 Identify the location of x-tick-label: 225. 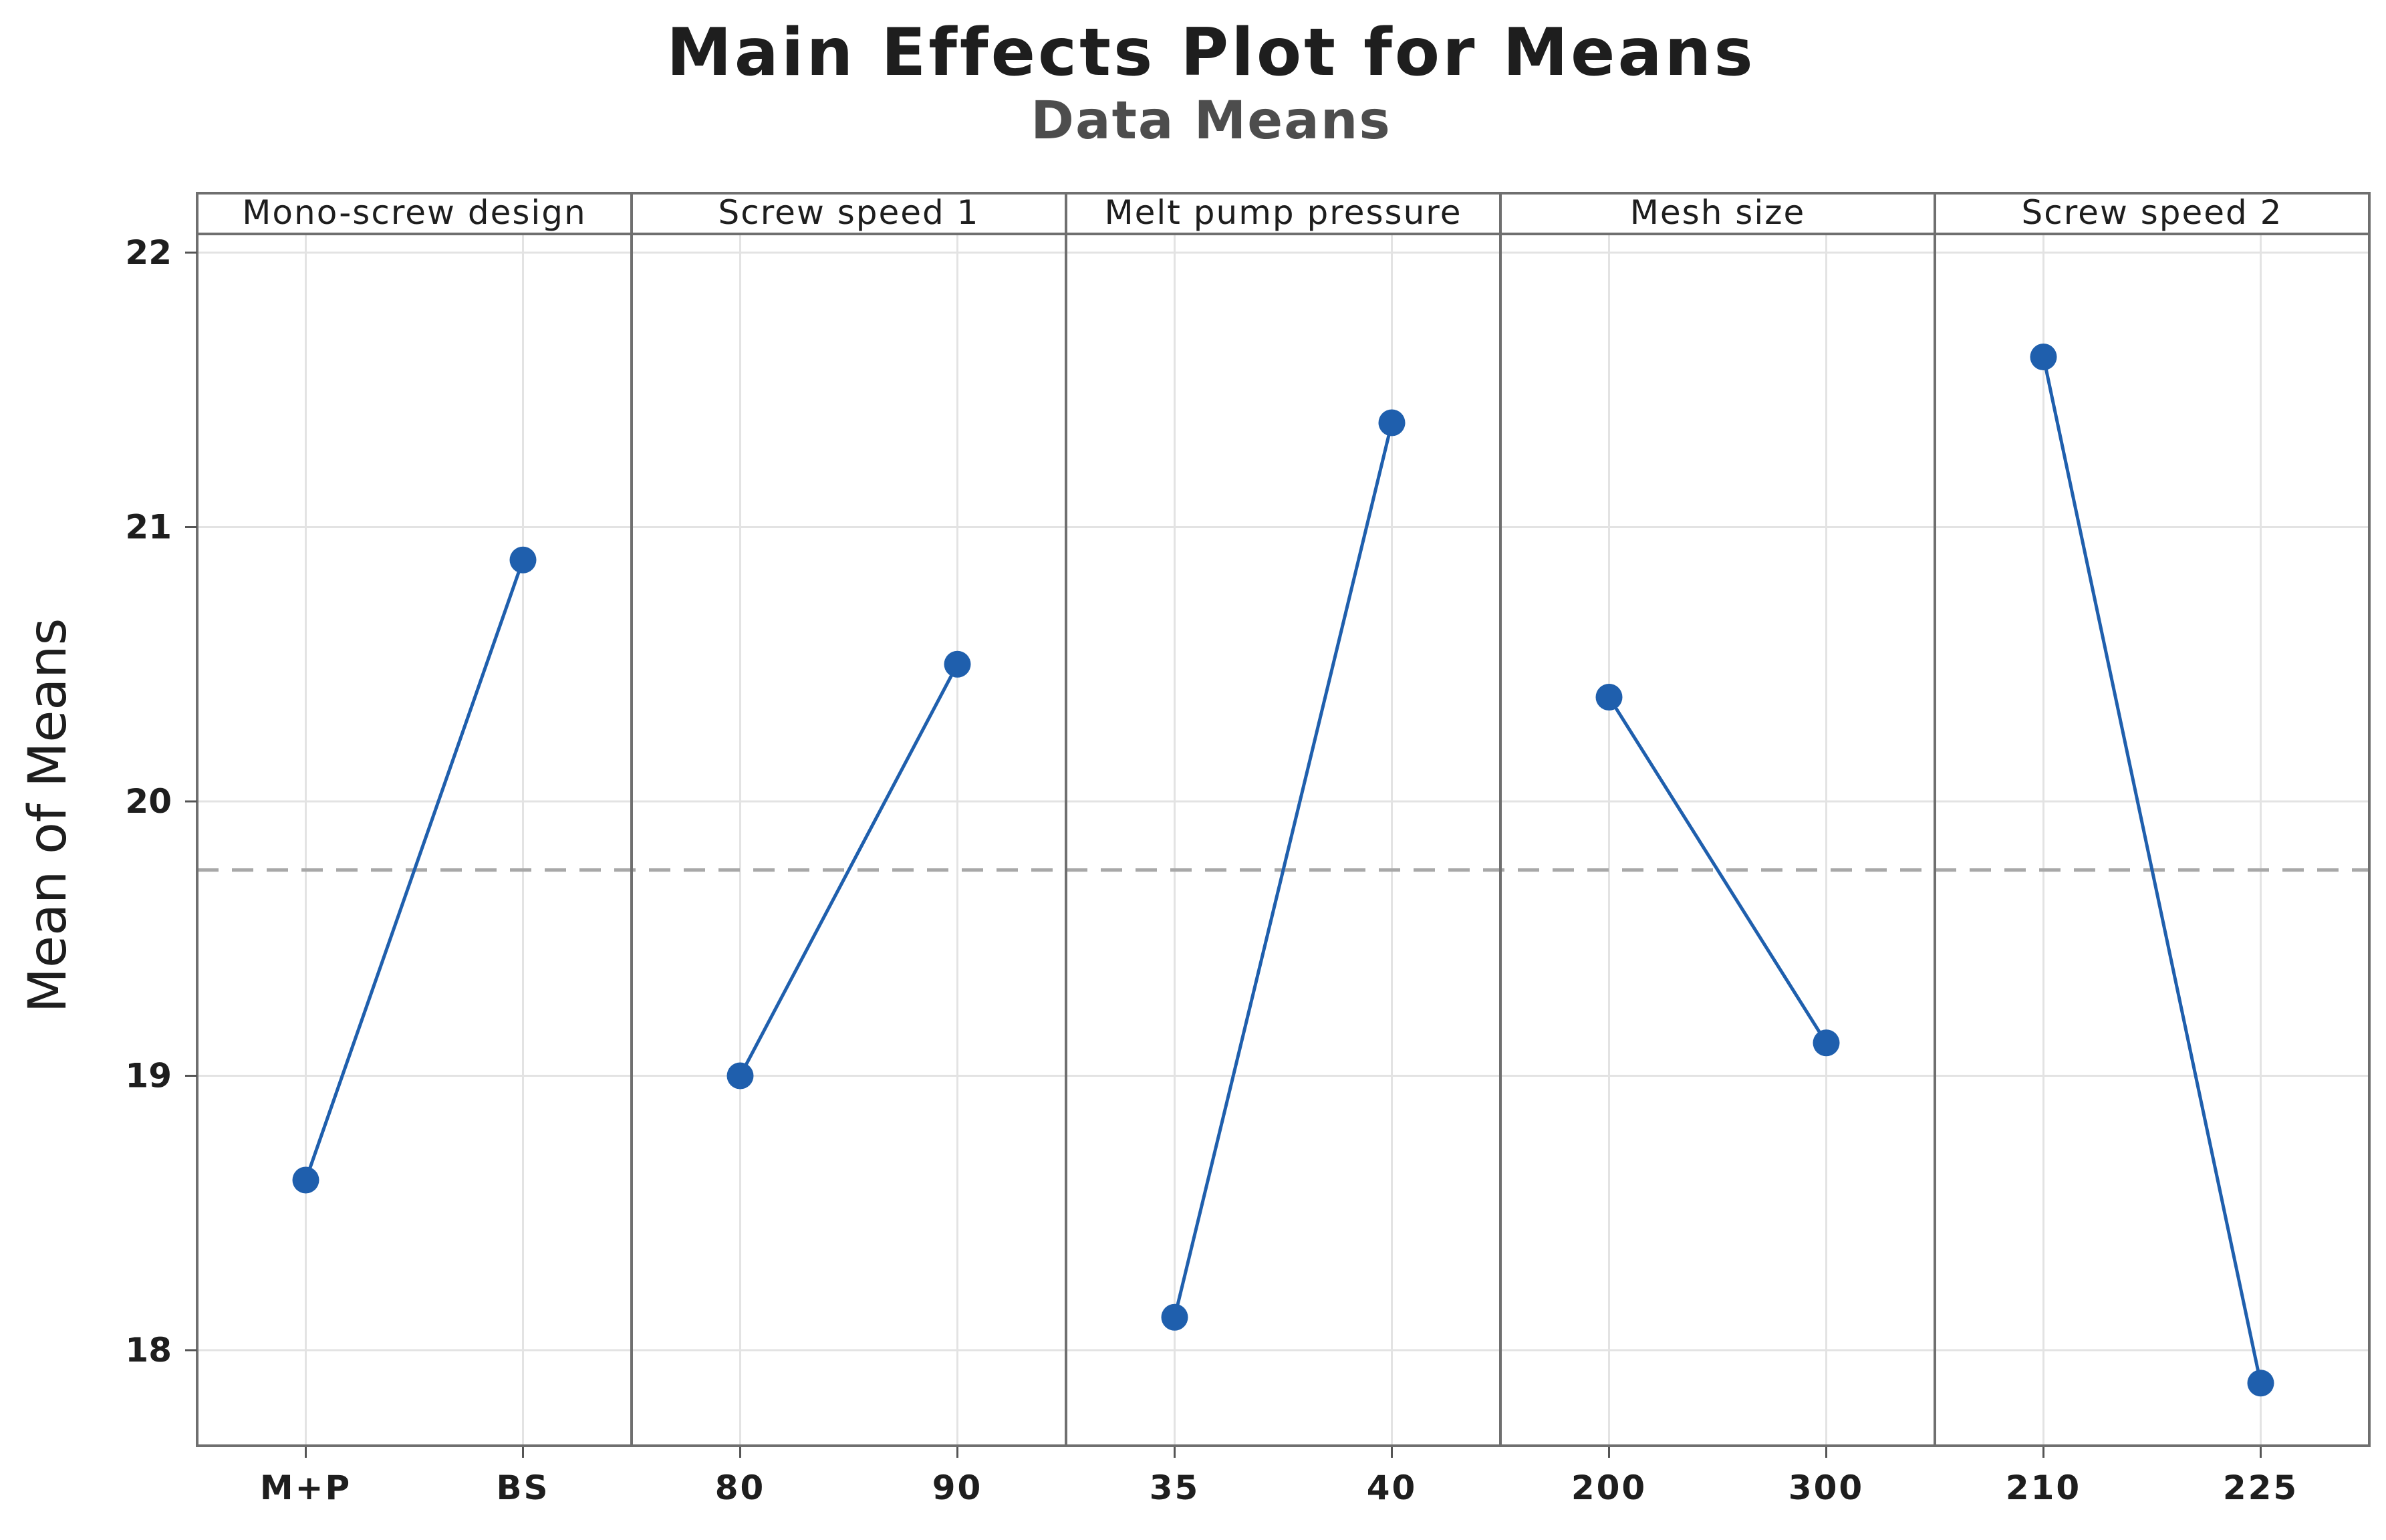
(2260, 1487).